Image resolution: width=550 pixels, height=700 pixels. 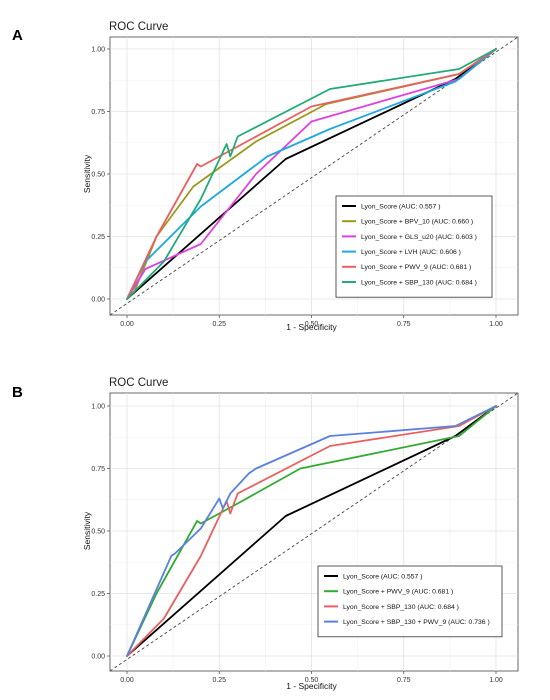 I want to click on legend-entry-label: Lyon_Score + LVH (AUC: 0.606 ), so click(x=411, y=252).